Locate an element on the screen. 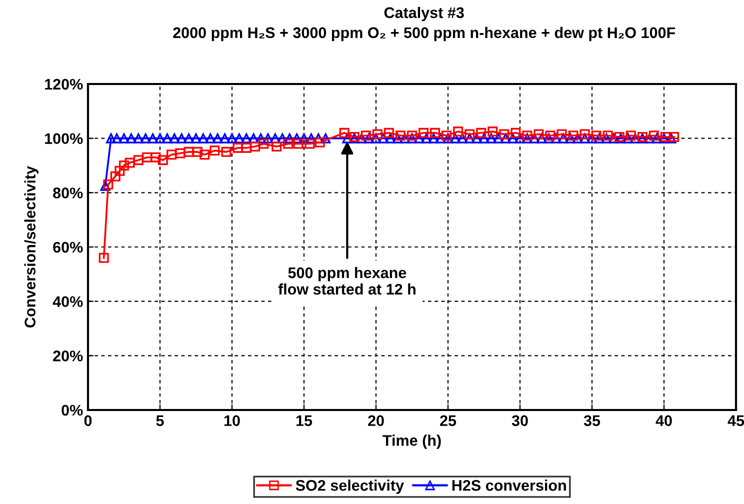  x-tick-label: 40 is located at coordinates (664, 420).